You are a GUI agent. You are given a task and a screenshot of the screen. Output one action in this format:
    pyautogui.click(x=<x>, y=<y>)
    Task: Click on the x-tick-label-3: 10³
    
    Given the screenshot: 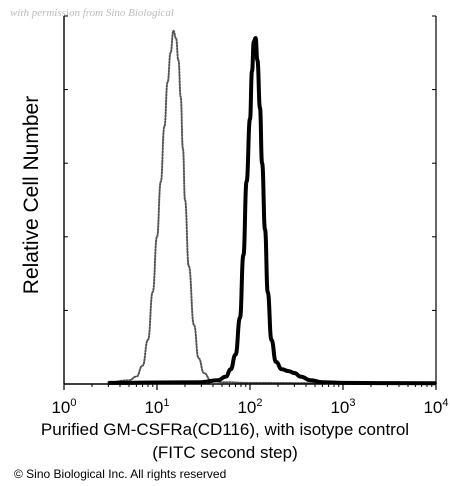 What is the action you would take?
    pyautogui.click(x=342, y=407)
    